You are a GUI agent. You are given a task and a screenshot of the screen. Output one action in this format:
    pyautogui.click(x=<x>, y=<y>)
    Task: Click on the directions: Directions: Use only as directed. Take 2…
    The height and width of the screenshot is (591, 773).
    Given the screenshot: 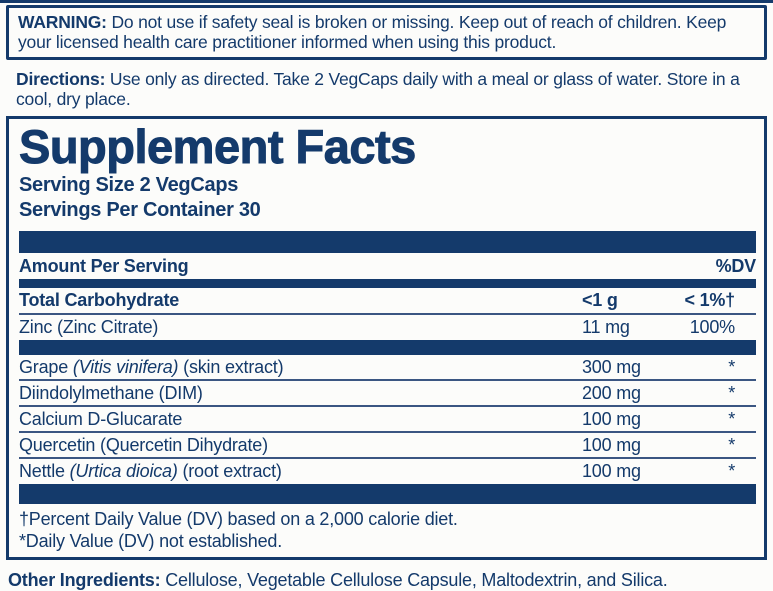 What is the action you would take?
    pyautogui.click(x=391, y=89)
    